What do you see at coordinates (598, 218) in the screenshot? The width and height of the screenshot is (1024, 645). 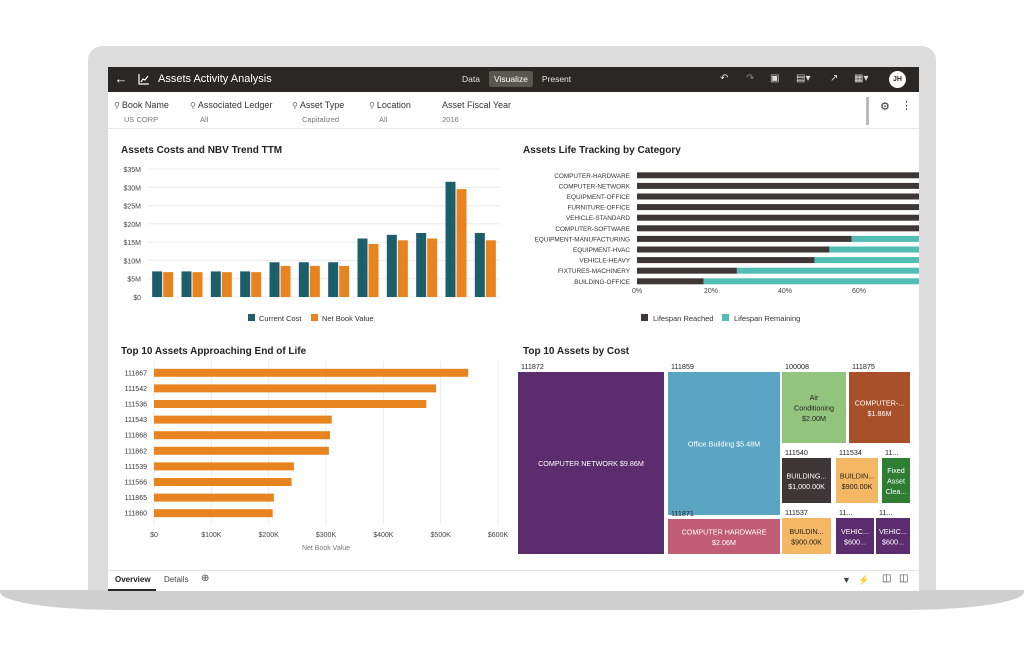 I see `category-label: VEHICLE-STANDARD` at bounding box center [598, 218].